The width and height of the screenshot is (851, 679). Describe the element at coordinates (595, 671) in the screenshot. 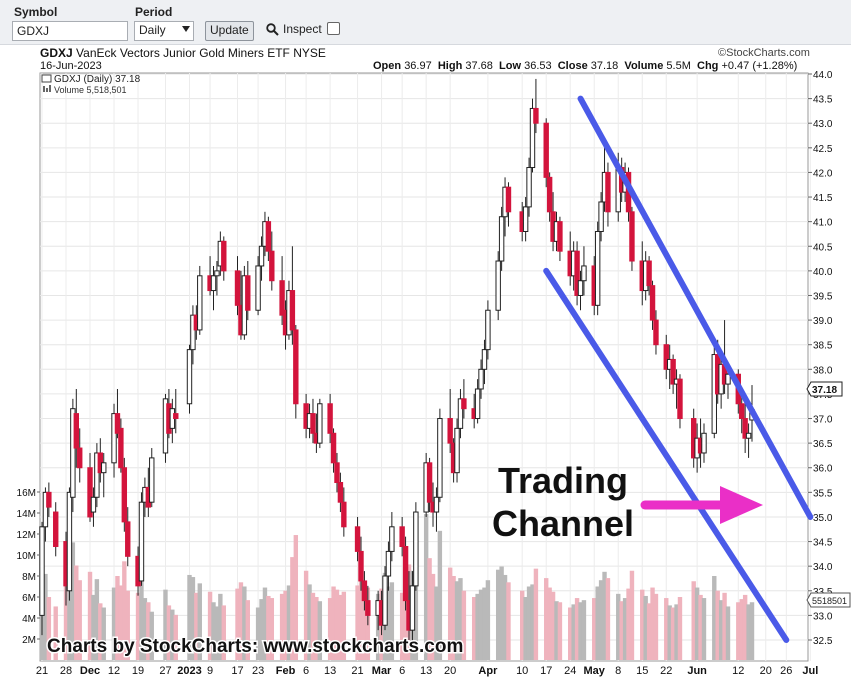

I see `date-tick-label: May` at that location.